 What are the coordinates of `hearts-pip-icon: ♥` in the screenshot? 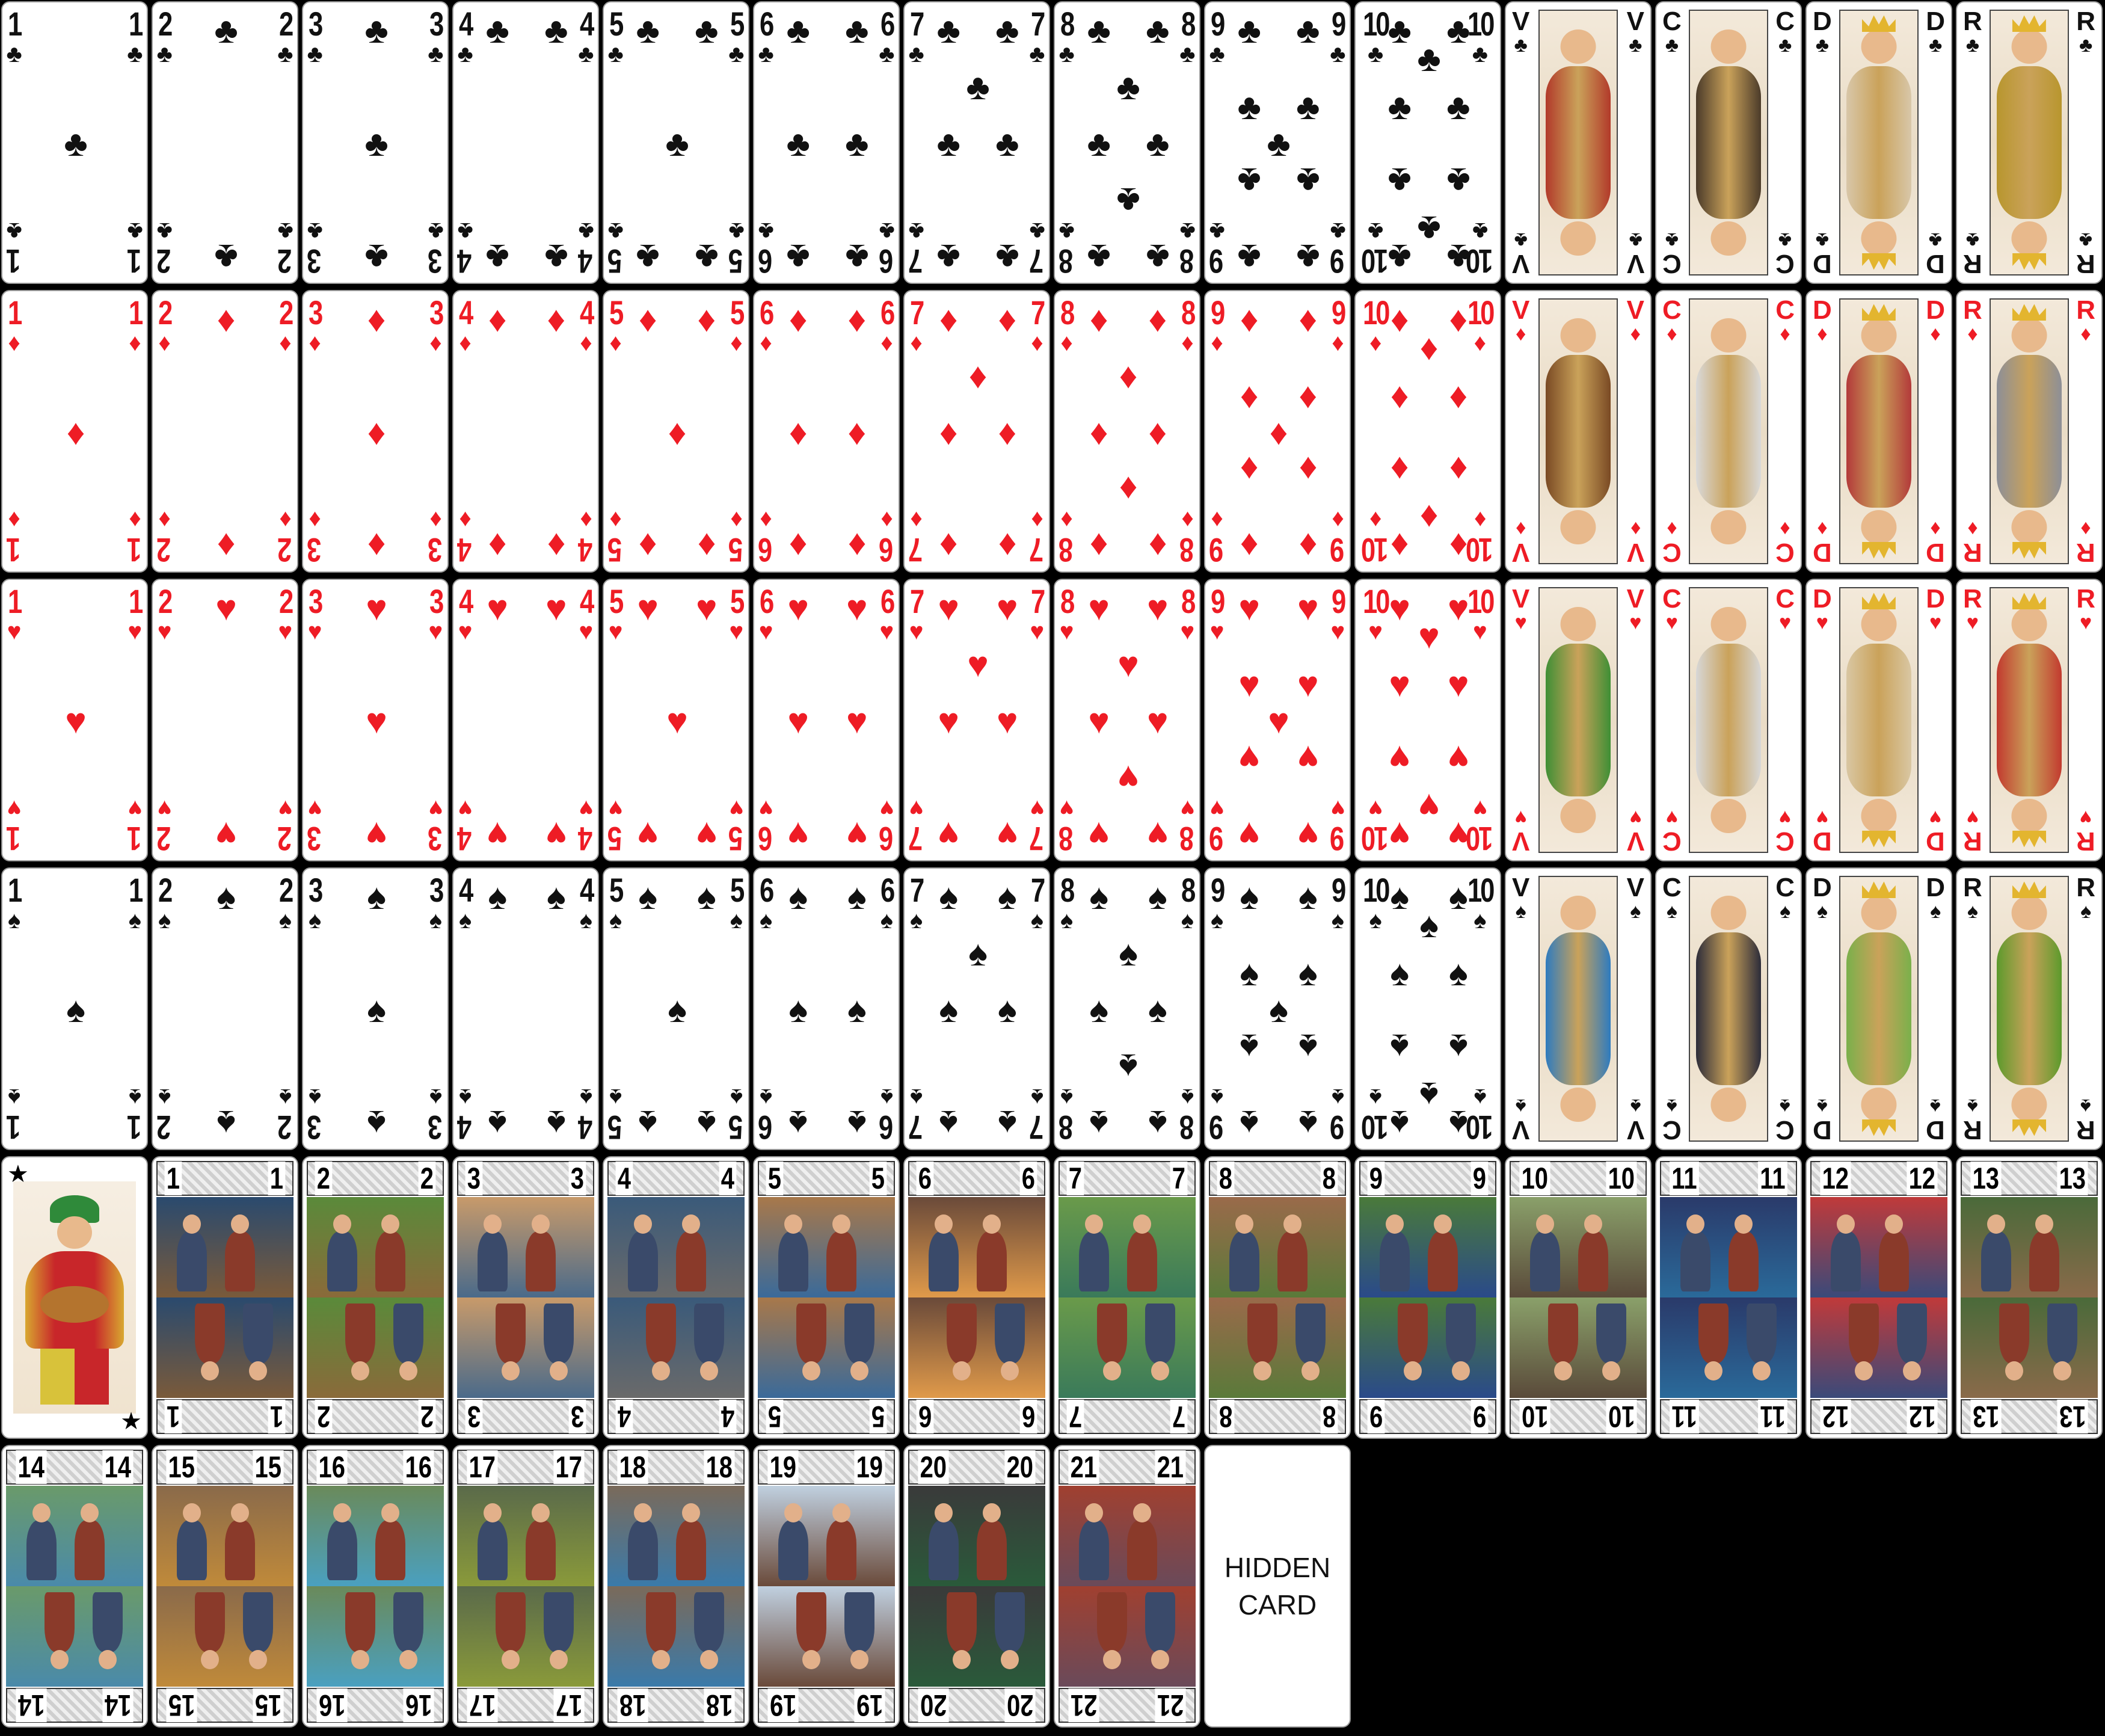 It's located at (1458, 684).